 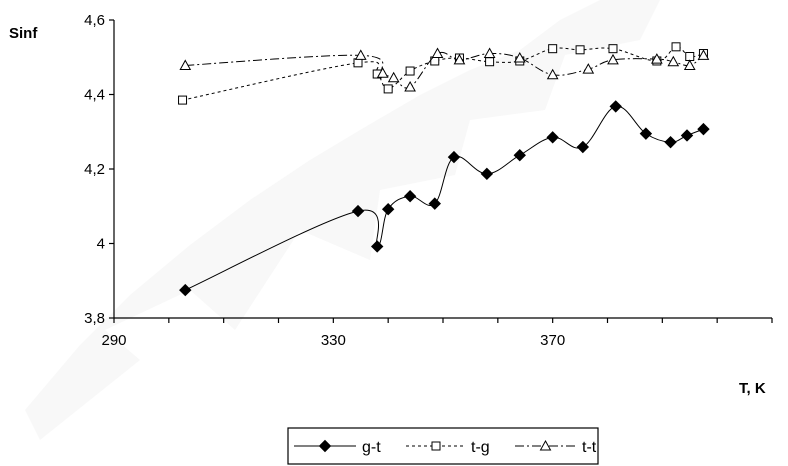 What do you see at coordinates (480, 447) in the screenshot?
I see `legend-label: t-g` at bounding box center [480, 447].